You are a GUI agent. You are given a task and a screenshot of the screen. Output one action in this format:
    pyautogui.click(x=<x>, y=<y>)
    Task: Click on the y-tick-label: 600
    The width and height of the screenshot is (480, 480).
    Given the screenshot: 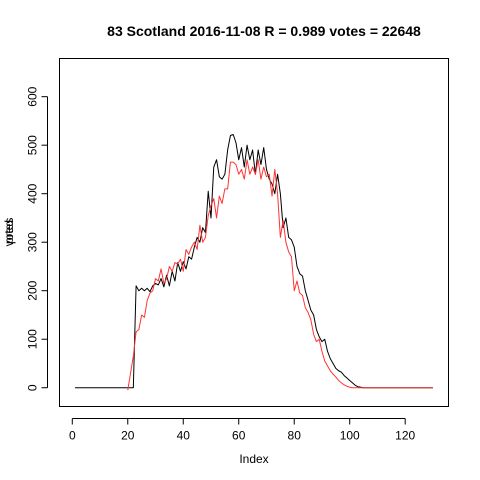 What is the action you would take?
    pyautogui.click(x=33, y=96)
    